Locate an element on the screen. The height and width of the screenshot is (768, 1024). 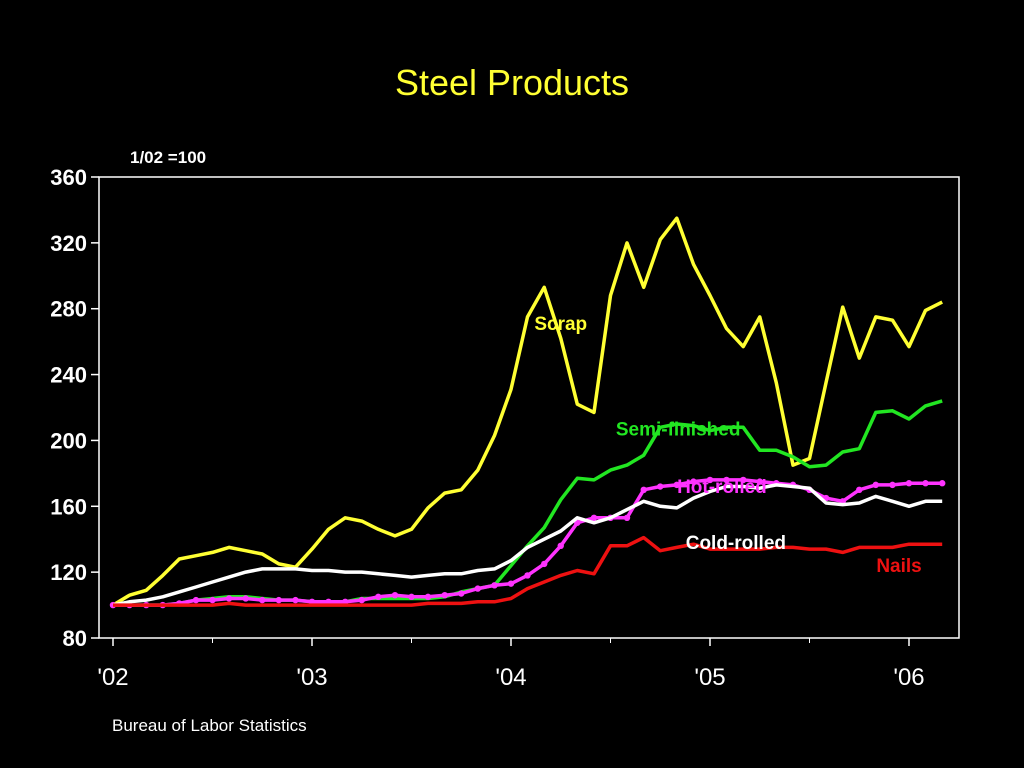
y-tick-label: 360 is located at coordinates (68, 177).